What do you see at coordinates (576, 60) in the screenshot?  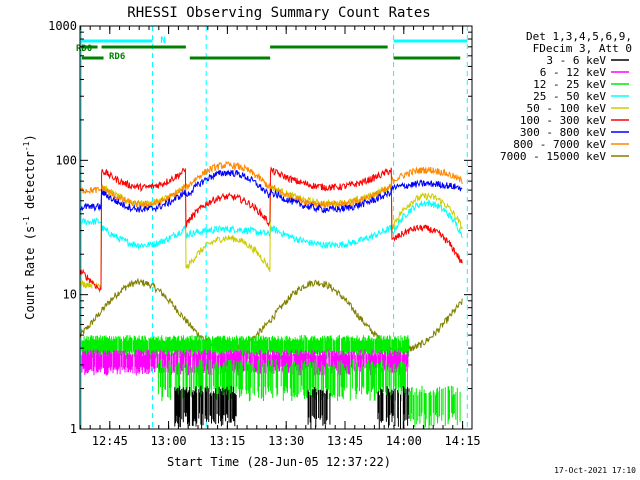 I see `legend-label: 3 - 6 keV` at bounding box center [576, 60].